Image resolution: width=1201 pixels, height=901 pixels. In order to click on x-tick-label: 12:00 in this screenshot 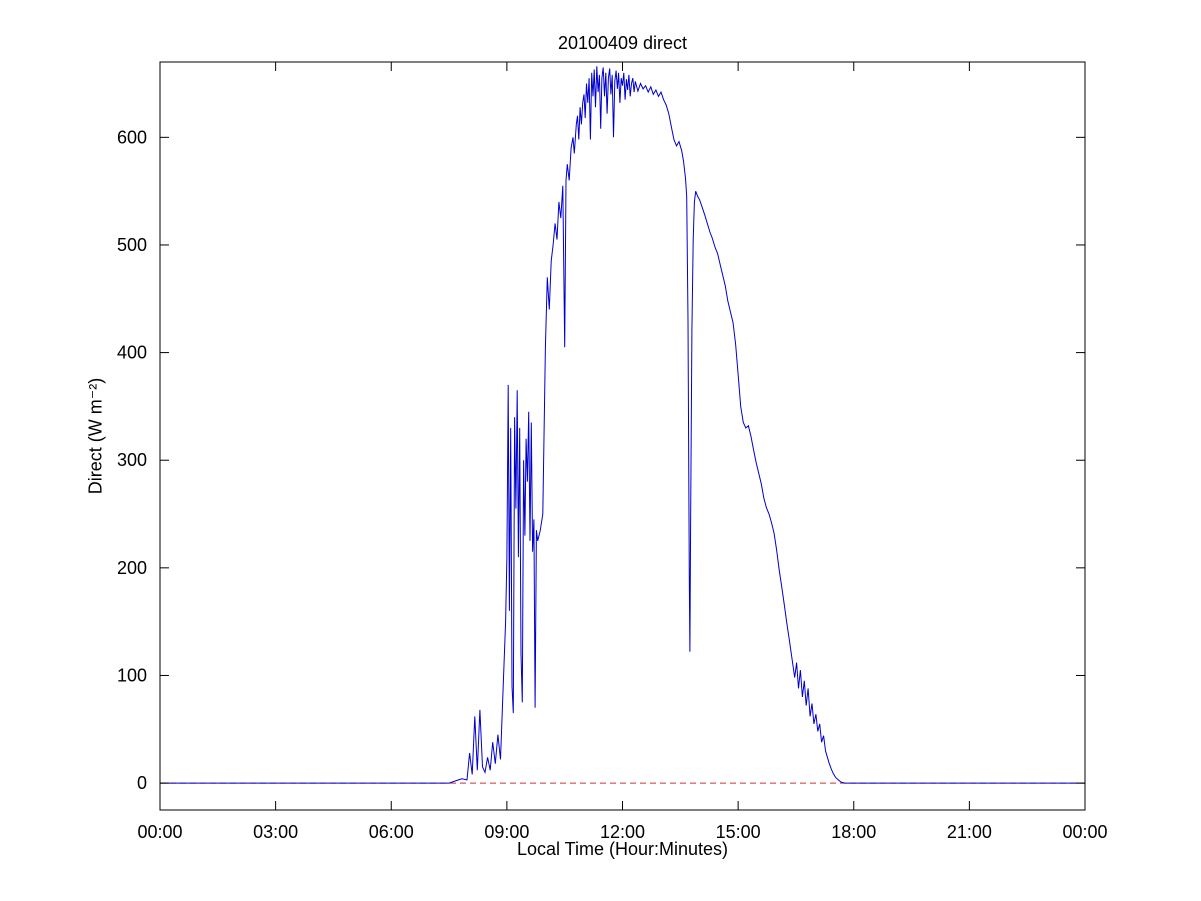, I will do `click(622, 832)`.